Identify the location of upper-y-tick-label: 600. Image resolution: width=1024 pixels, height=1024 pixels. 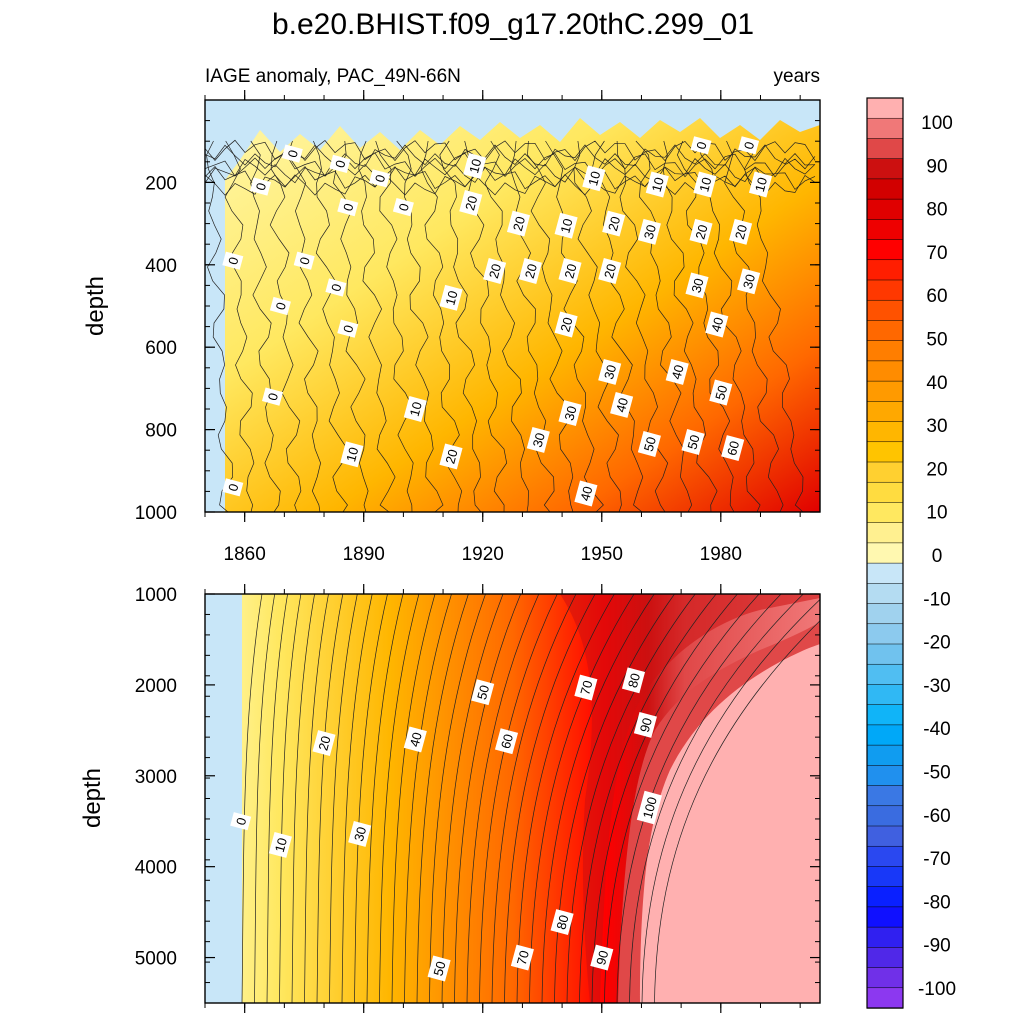
(161, 348).